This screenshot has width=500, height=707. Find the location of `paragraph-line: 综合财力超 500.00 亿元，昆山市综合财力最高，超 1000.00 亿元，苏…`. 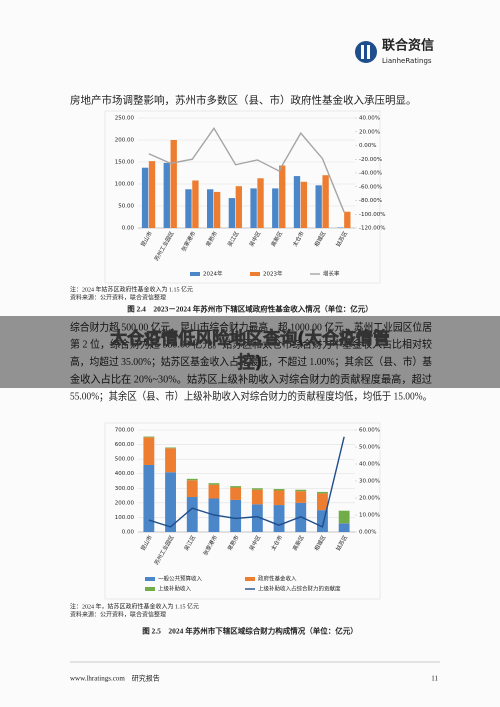

paragraph-line: 综合财力超 500.00 亿元，昆山市综合财力最高，超 1000.00 亿元，苏… is located at coordinates (251, 326).